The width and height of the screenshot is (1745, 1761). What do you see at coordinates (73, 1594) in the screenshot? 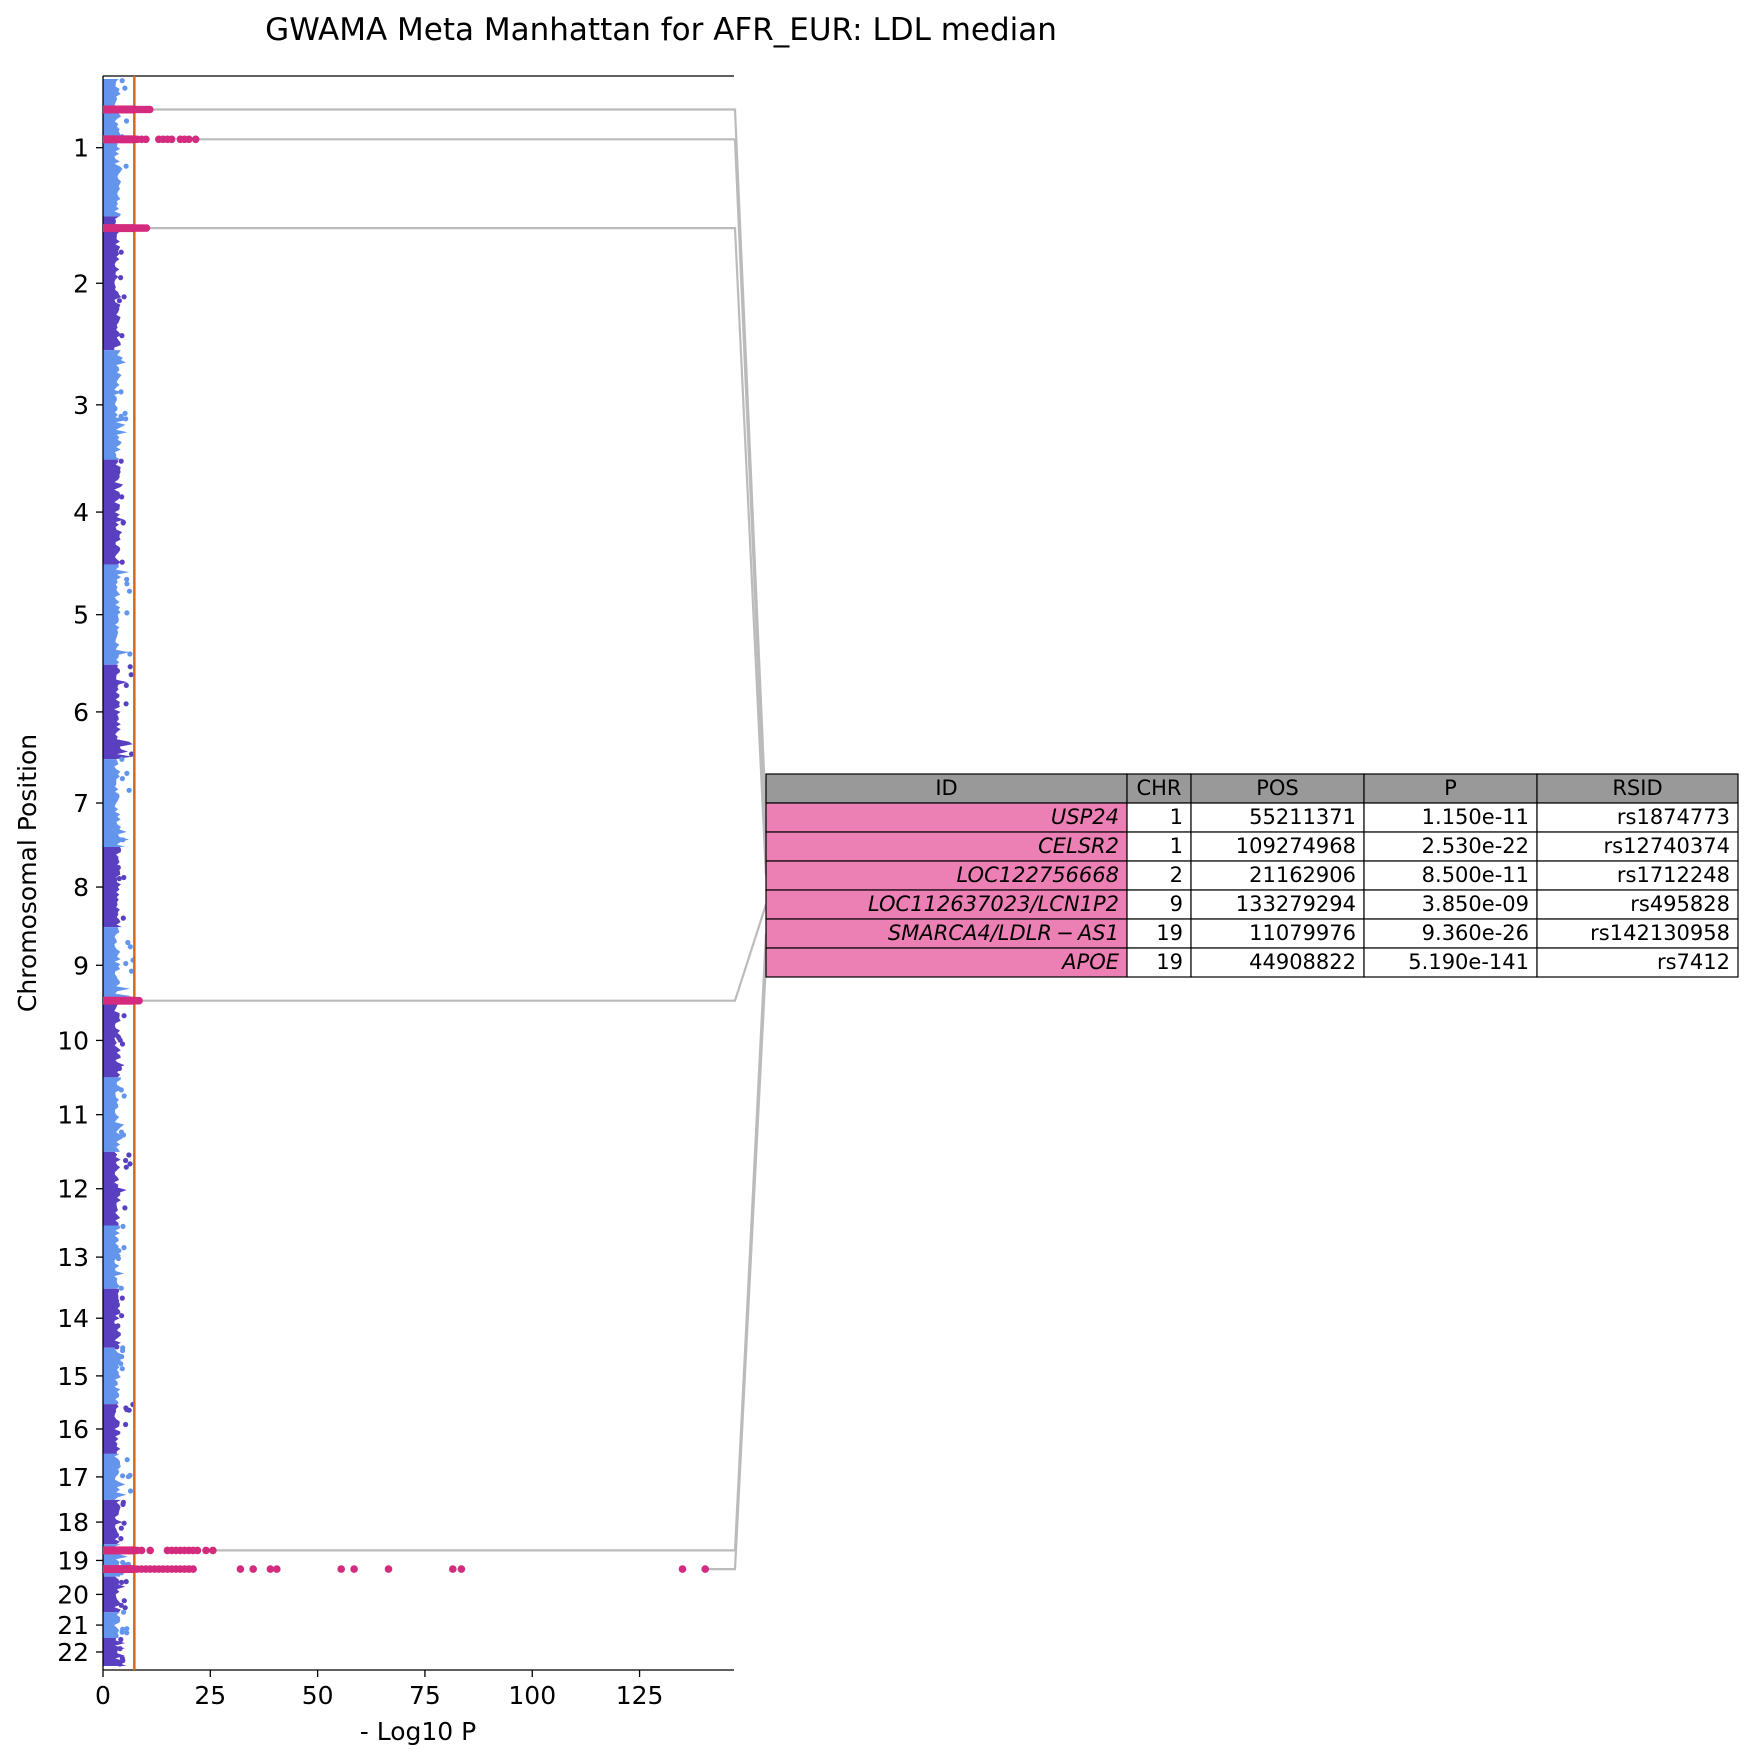
I see `y-tick-label-chr20: 20` at bounding box center [73, 1594].